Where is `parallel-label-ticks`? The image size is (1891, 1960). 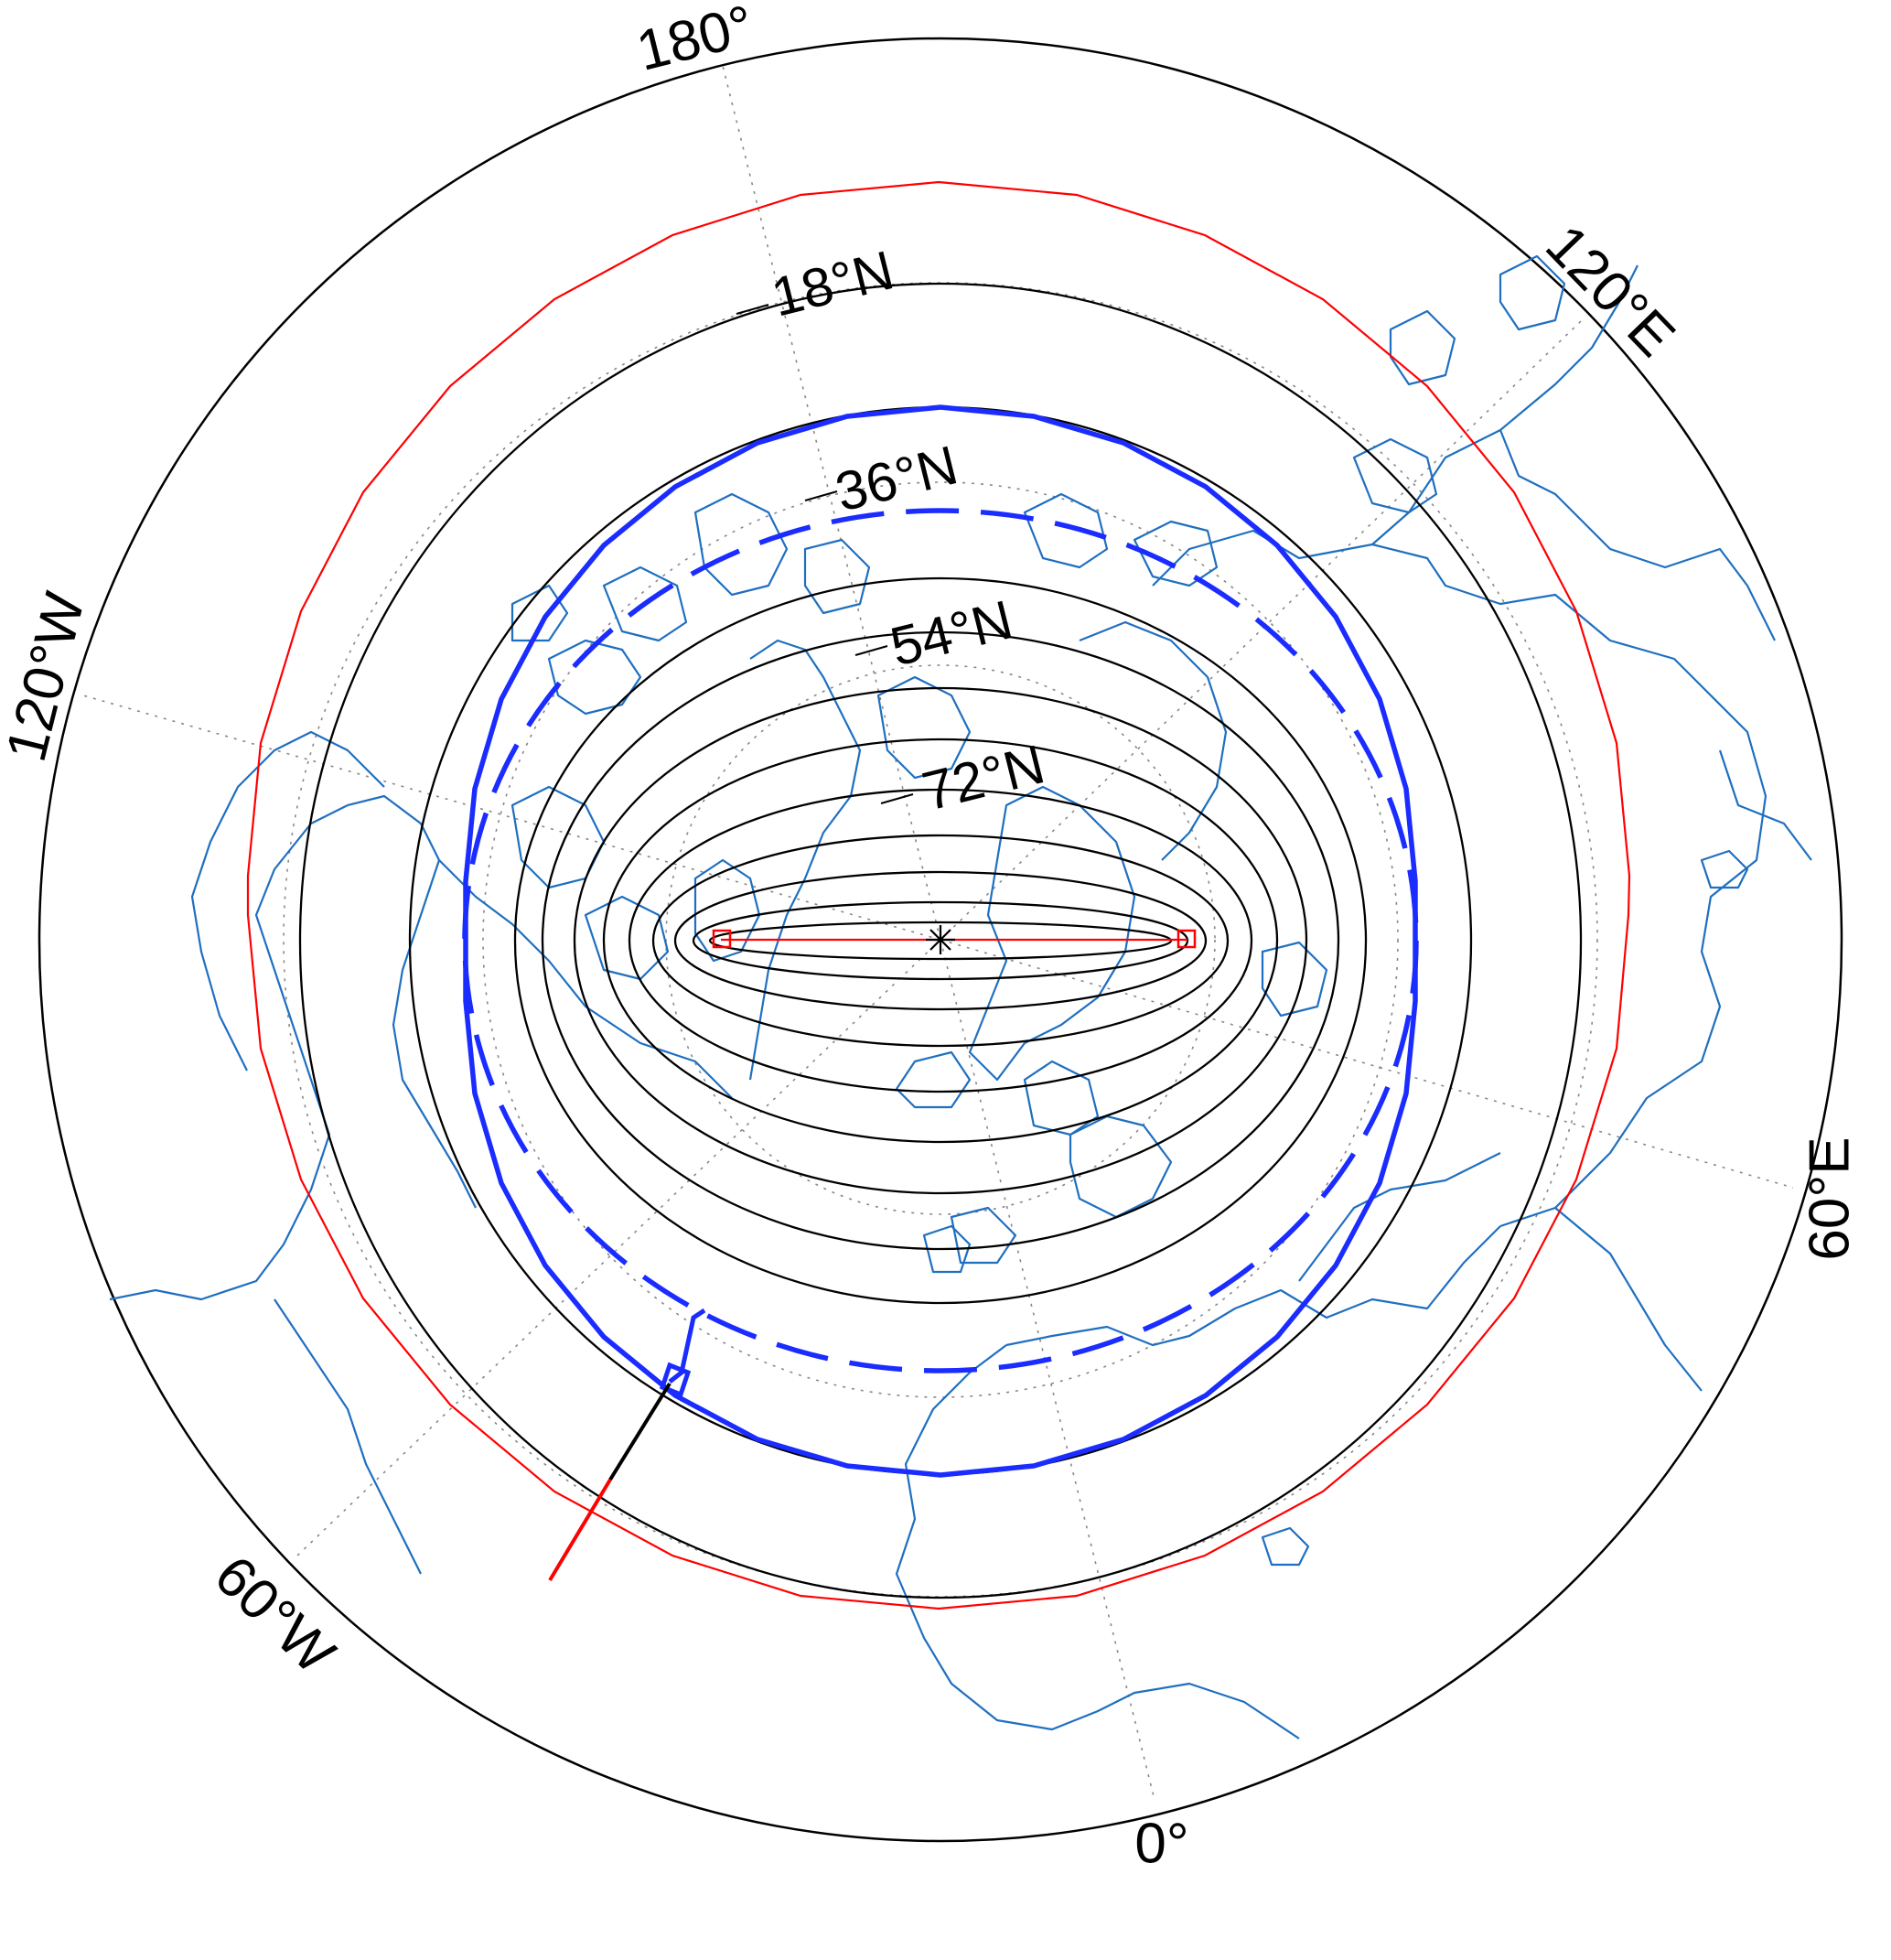
parallel-label-ticks is located at coordinates (825, 554).